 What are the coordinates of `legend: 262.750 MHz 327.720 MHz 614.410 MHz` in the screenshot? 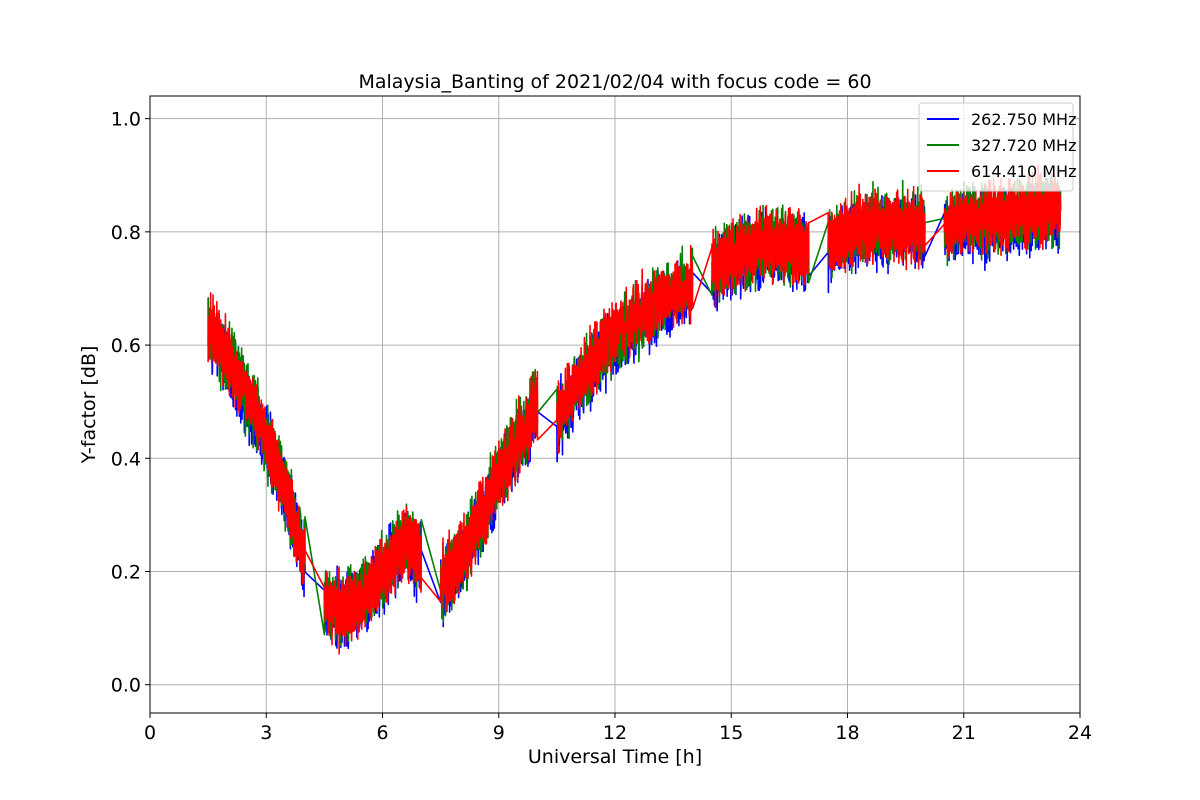 It's located at (997, 147).